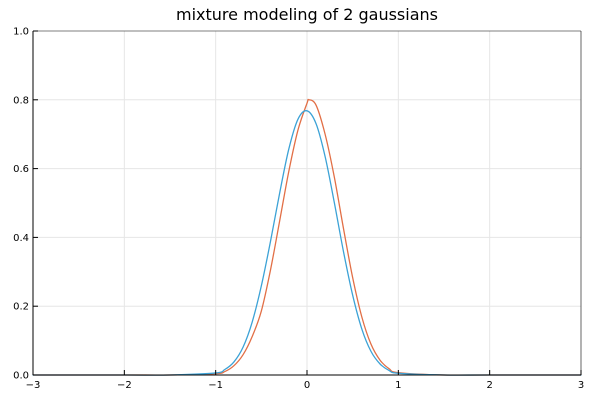  Describe the element at coordinates (21, 32) in the screenshot. I see `y-tick-label: 1.0` at that location.